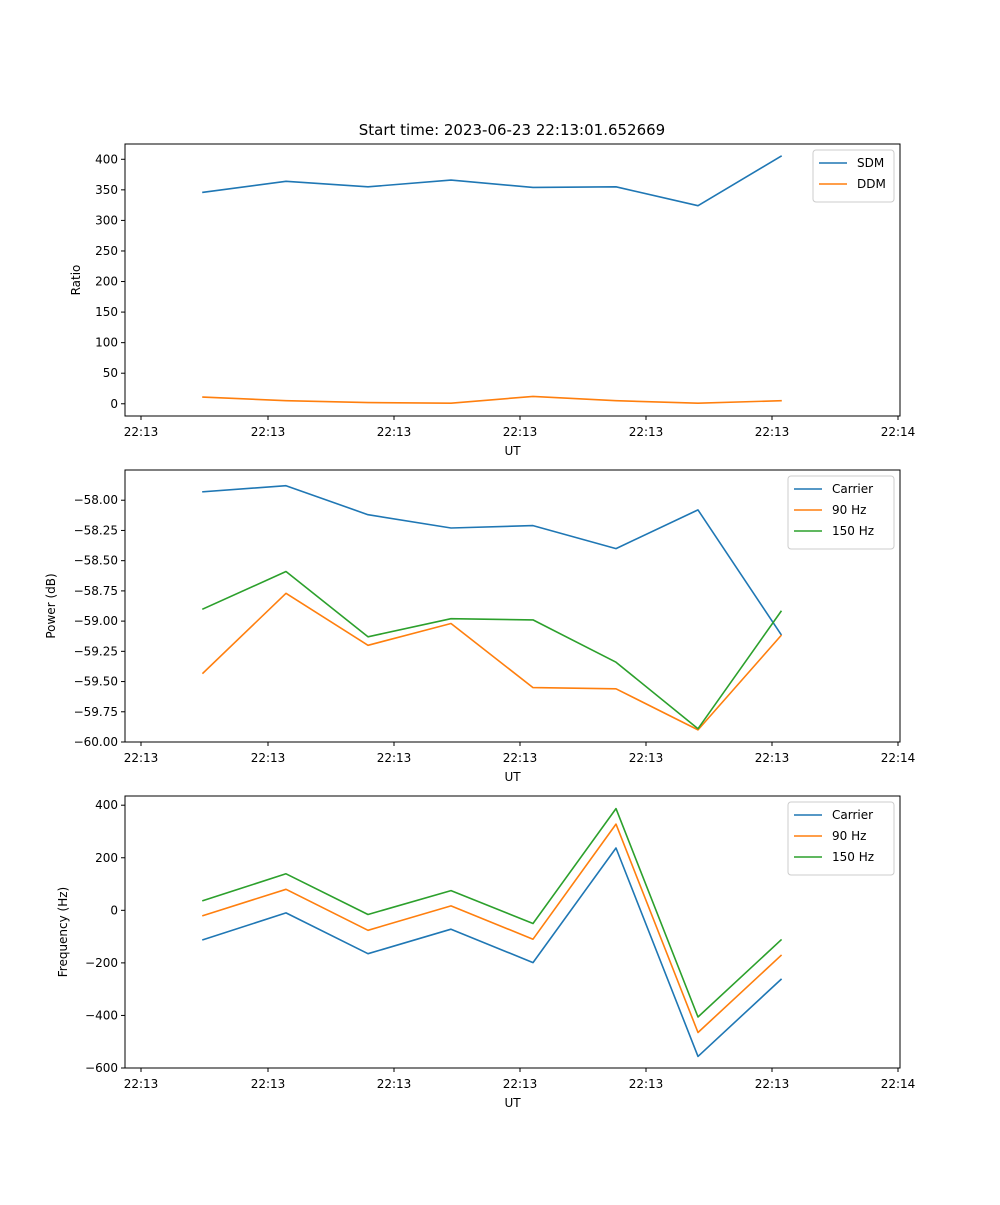 This screenshot has width=1000, height=1205. What do you see at coordinates (63, 932) in the screenshot?
I see `y-axis-label: Frequency (Hz)` at bounding box center [63, 932].